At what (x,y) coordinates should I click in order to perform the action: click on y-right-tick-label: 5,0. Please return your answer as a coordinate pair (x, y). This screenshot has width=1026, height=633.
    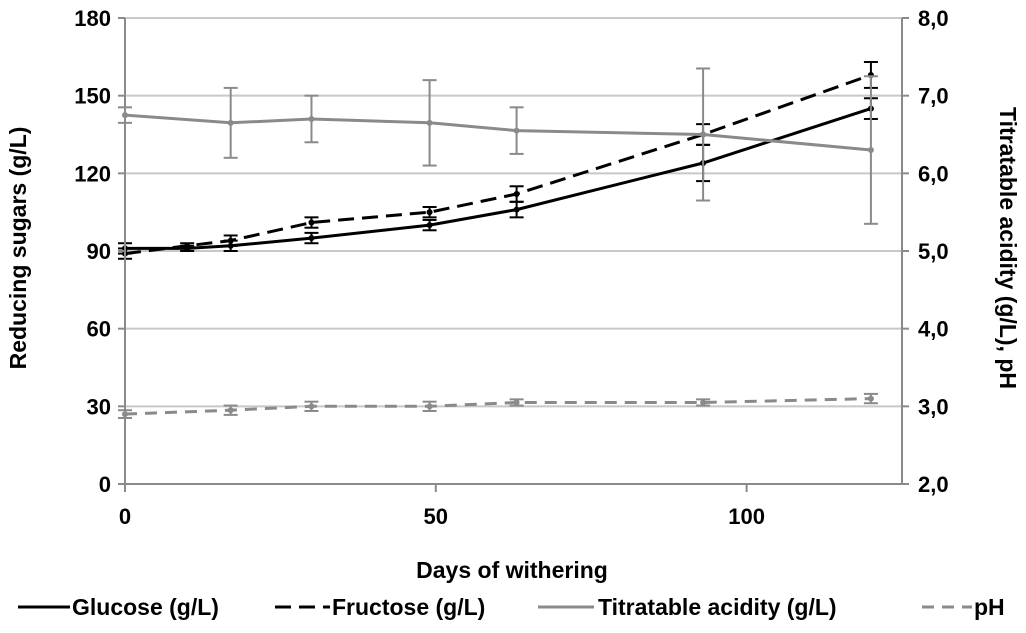
    Looking at the image, I should click on (933, 251).